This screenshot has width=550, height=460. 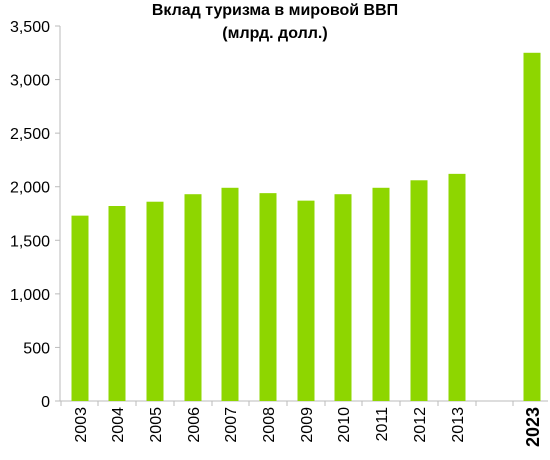 What do you see at coordinates (30, 27) in the screenshot?
I see `y-tick-label: 3,500` at bounding box center [30, 27].